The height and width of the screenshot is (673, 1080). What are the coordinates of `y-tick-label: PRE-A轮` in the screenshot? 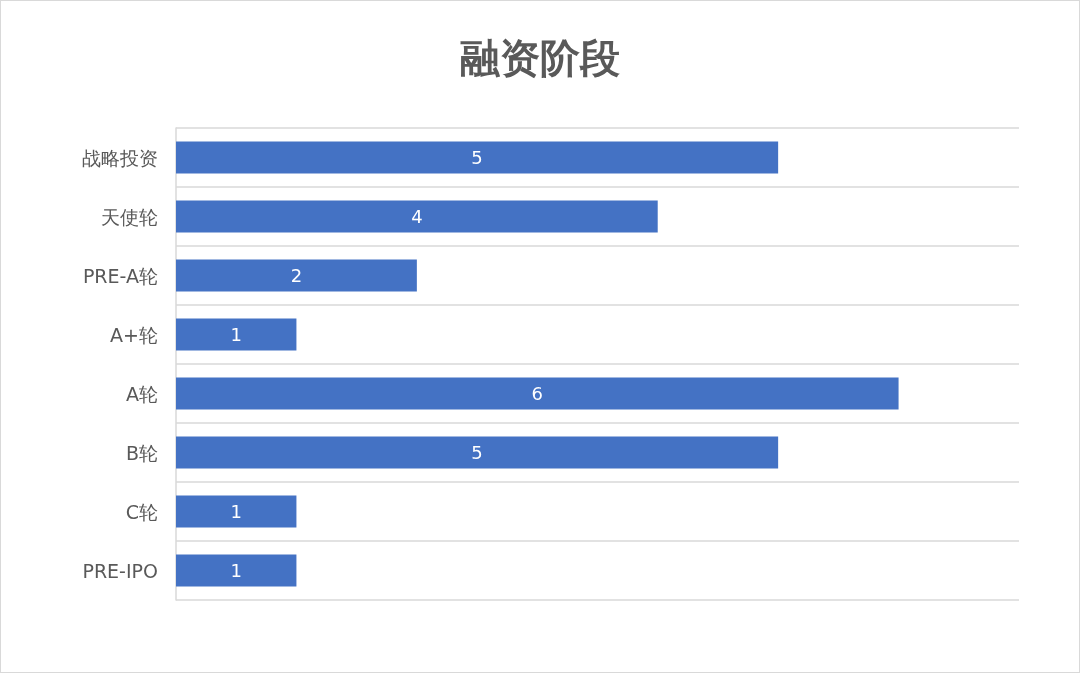 It's located at (120, 275).